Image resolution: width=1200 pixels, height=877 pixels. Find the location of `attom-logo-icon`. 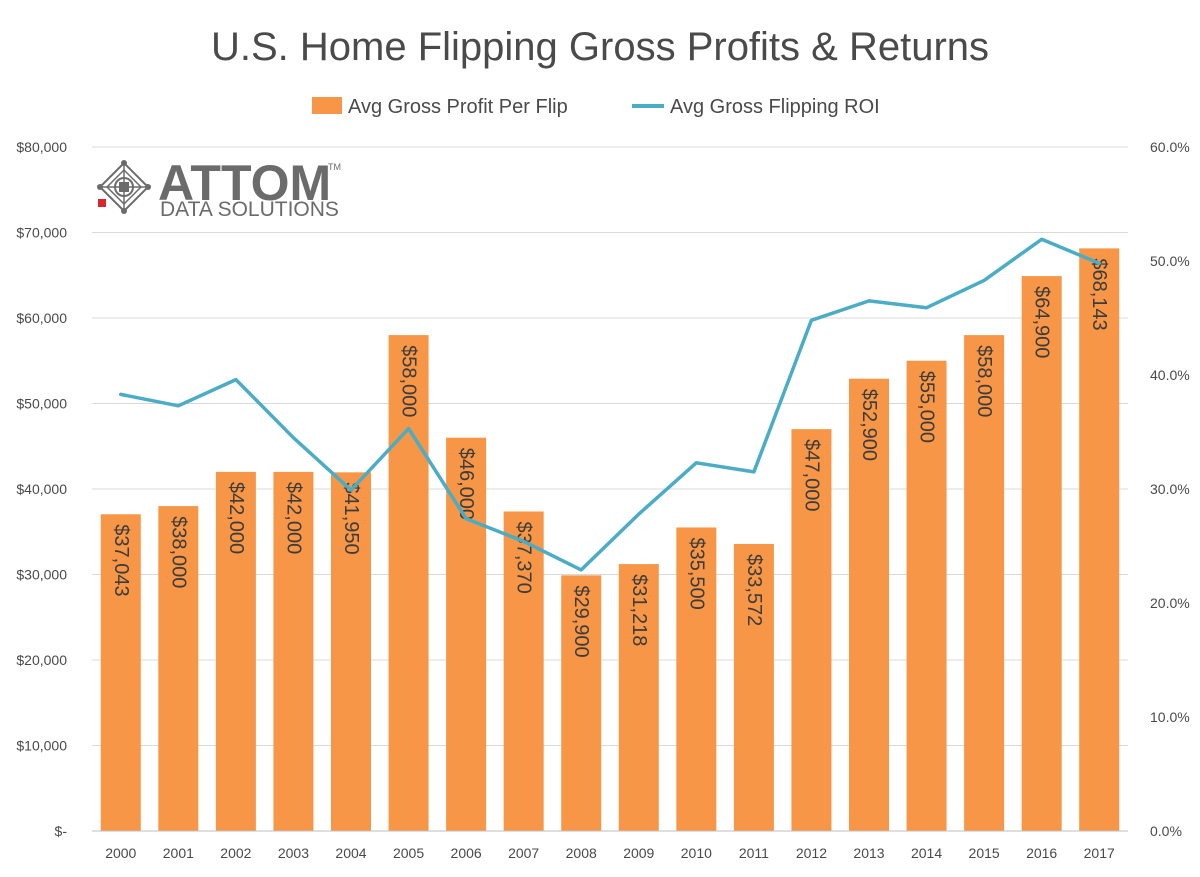

attom-logo-icon is located at coordinates (124, 187).